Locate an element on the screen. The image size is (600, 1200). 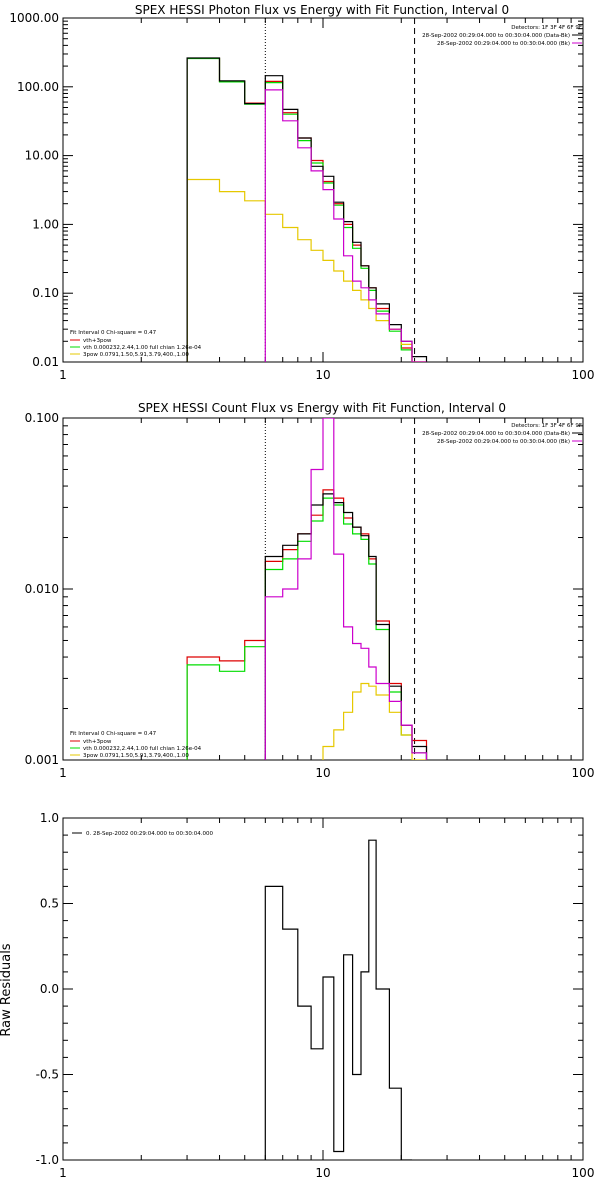
y-tick-label: -1.0 is located at coordinates (47, 1160).